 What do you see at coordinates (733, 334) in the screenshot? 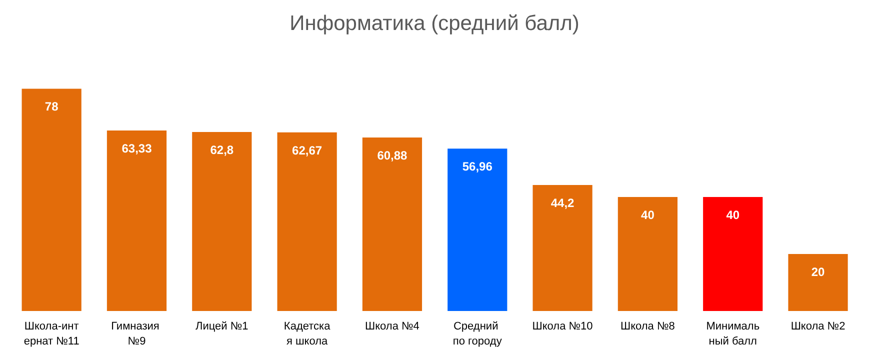
I see `x-tick-label: Минимальный балл` at bounding box center [733, 334].